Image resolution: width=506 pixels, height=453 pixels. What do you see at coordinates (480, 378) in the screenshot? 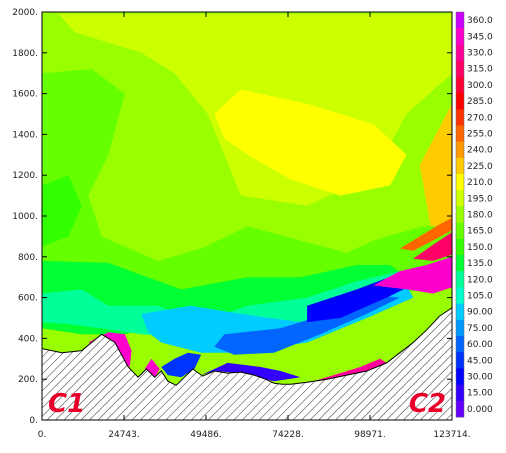
I see `colorbar-label: 30.00` at bounding box center [480, 378].